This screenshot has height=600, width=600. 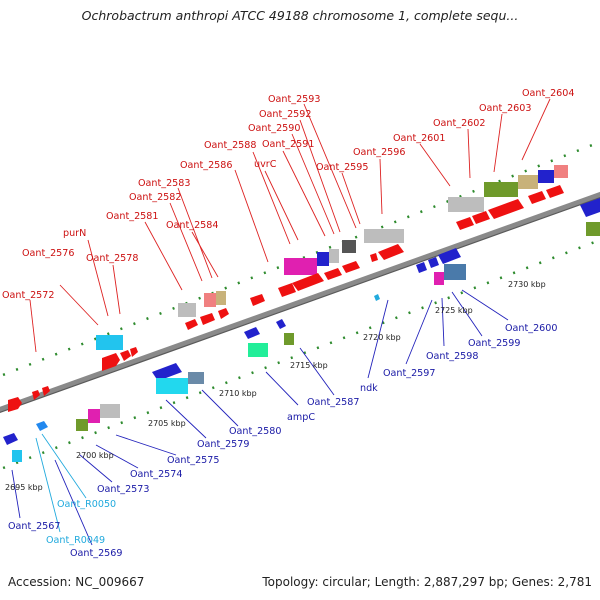 What do you see at coordinates (548, 93) in the screenshot?
I see `gene-label: Oant_2604` at bounding box center [548, 93].